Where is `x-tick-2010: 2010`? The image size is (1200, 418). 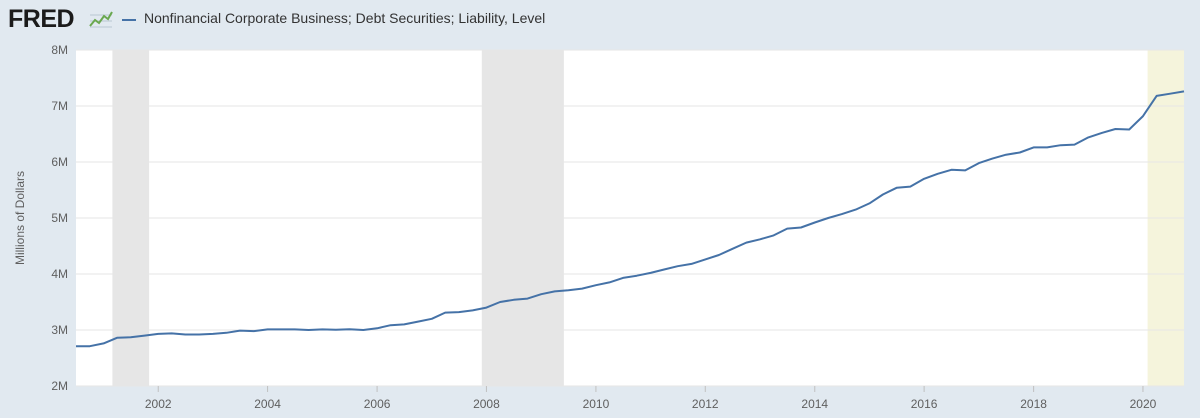
x-tick-2010: 2010 is located at coordinates (596, 404).